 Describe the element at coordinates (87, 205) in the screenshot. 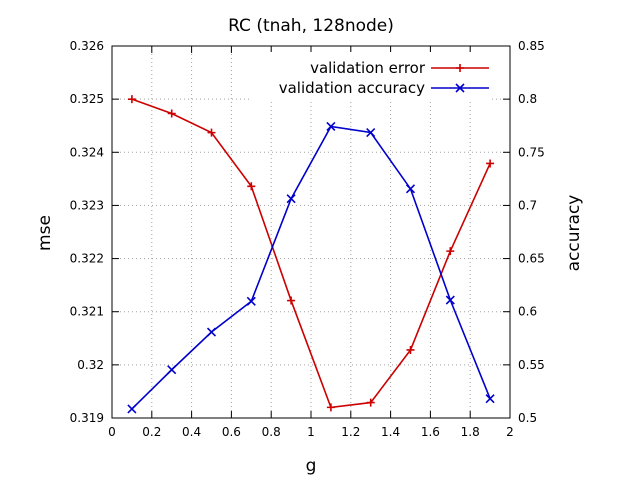

I see `y-tick-label: 0.323` at that location.